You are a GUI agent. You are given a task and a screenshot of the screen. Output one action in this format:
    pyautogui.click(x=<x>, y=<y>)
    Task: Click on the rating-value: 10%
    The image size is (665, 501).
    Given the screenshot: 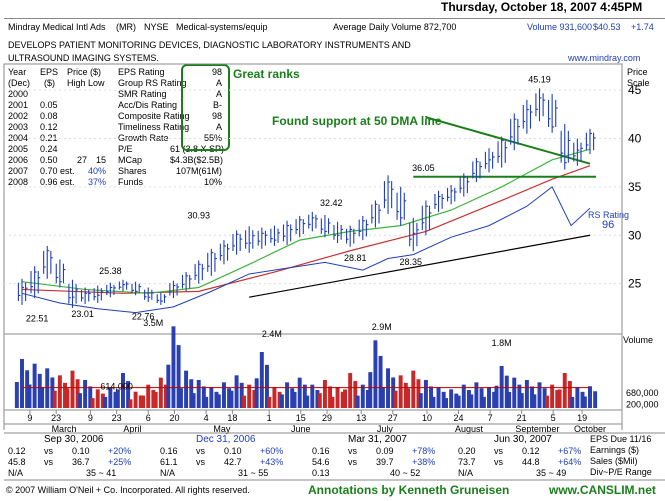 What is the action you would take?
    pyautogui.click(x=212, y=182)
    